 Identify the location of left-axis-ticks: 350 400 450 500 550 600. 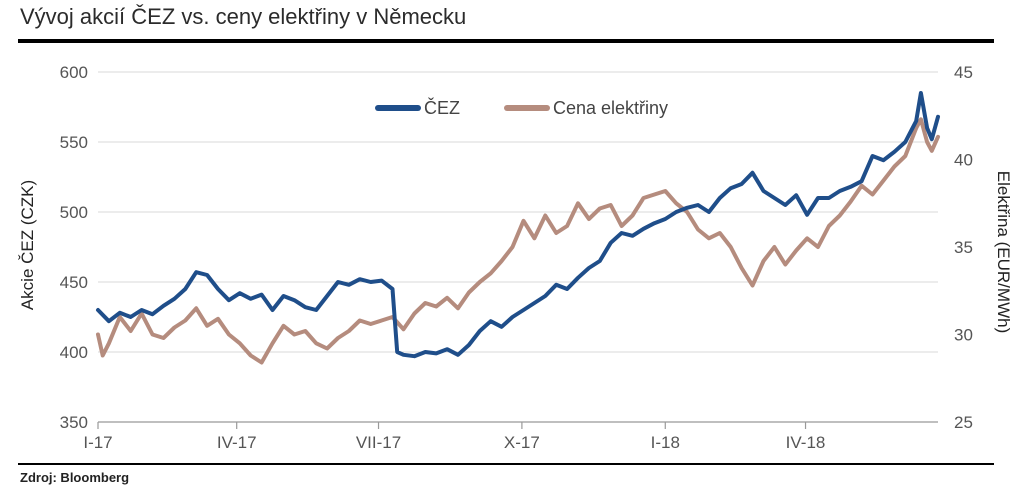
(74, 247).